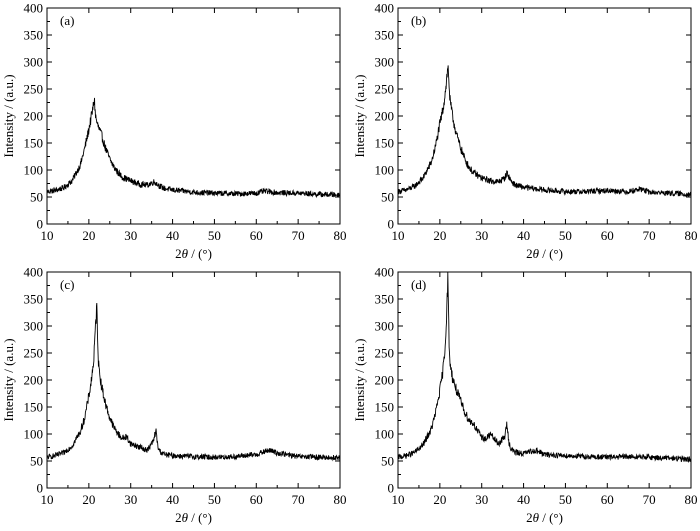 The width and height of the screenshot is (700, 531). I want to click on panel-label: (c), so click(67, 284).